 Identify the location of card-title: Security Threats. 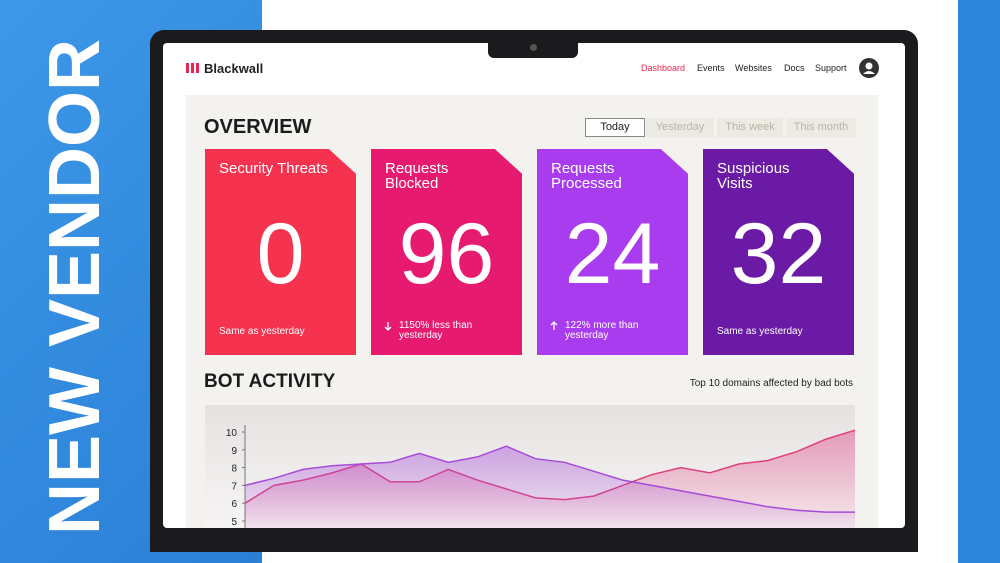
(273, 168).